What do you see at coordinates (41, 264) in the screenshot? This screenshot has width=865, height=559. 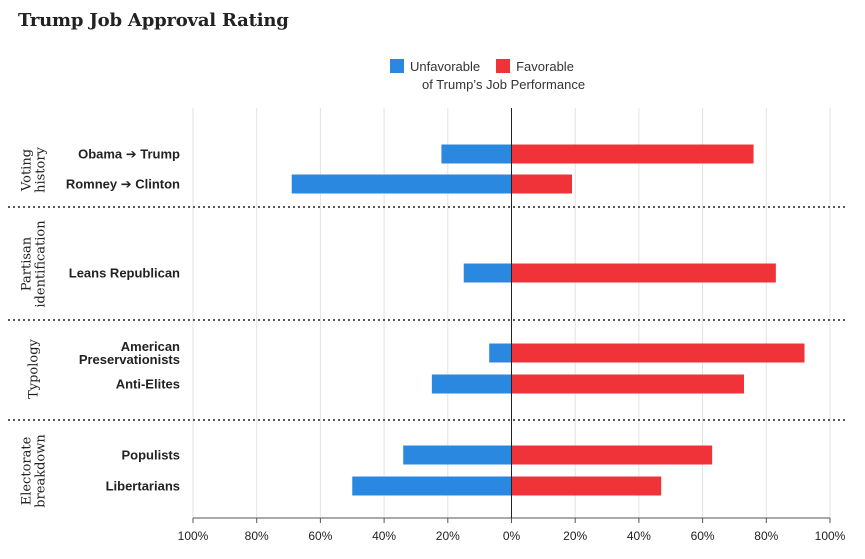 I see `group-label: identification` at bounding box center [41, 264].